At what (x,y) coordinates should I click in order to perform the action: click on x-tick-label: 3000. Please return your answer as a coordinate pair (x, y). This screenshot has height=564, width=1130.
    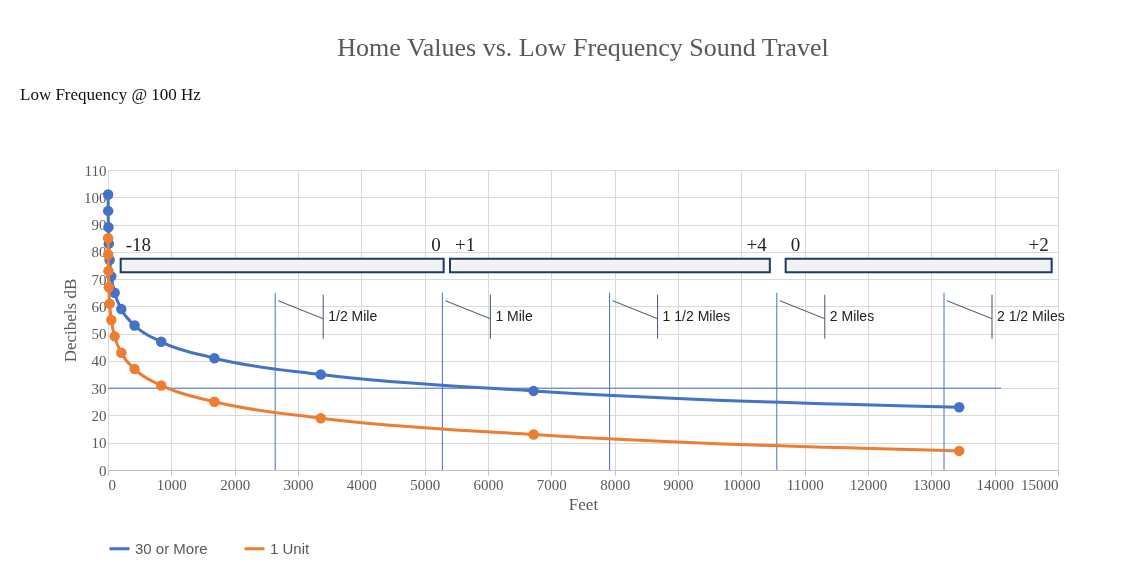
    Looking at the image, I should click on (298, 484).